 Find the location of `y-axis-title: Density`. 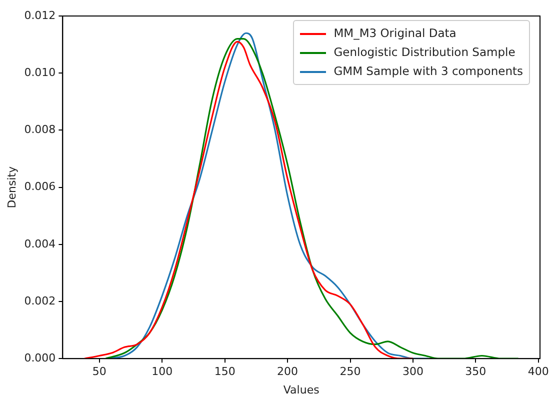

y-axis-title: Density is located at coordinates (11, 187).